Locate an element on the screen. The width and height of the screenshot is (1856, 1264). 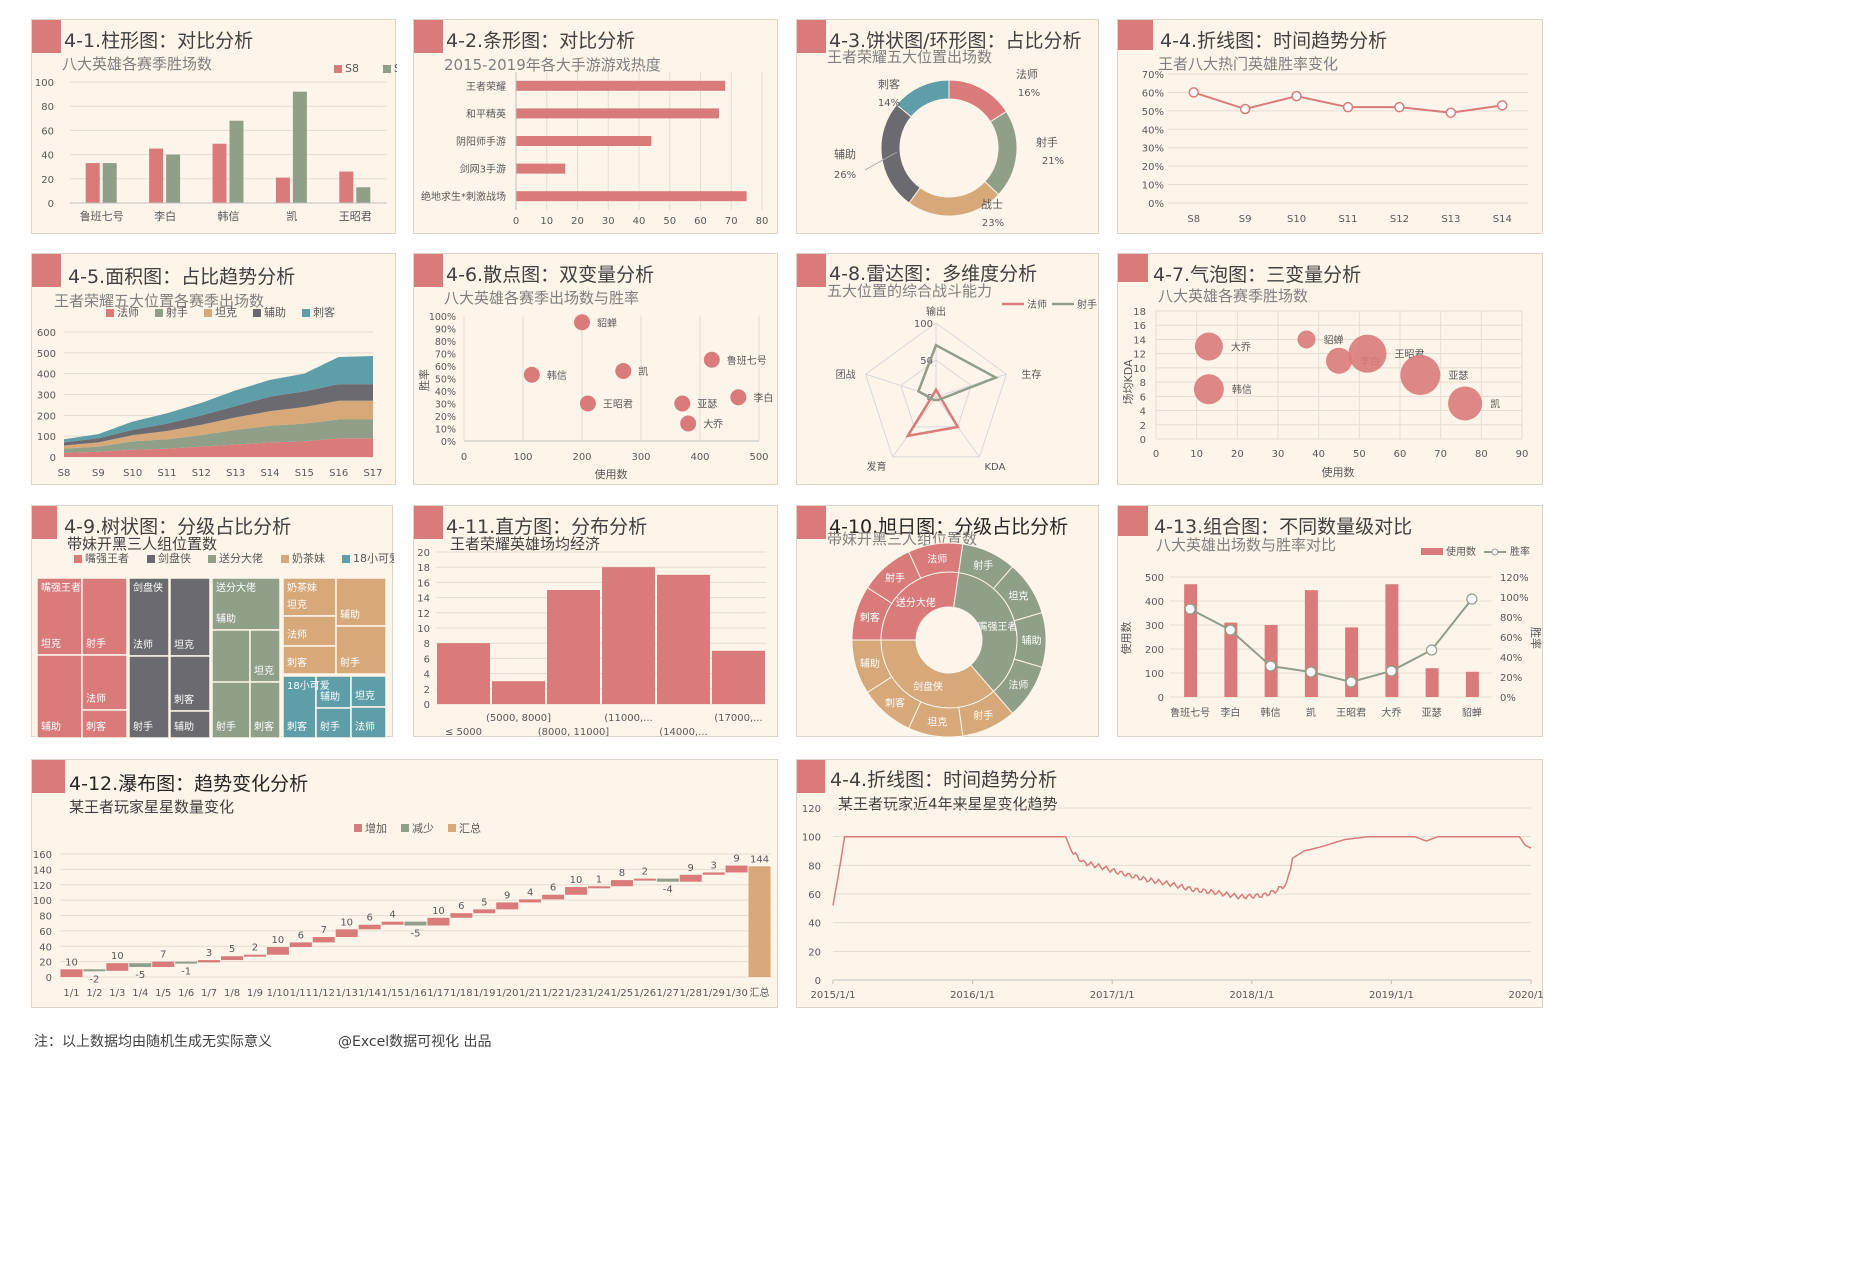
y-tick-label: 14 is located at coordinates (423, 599).